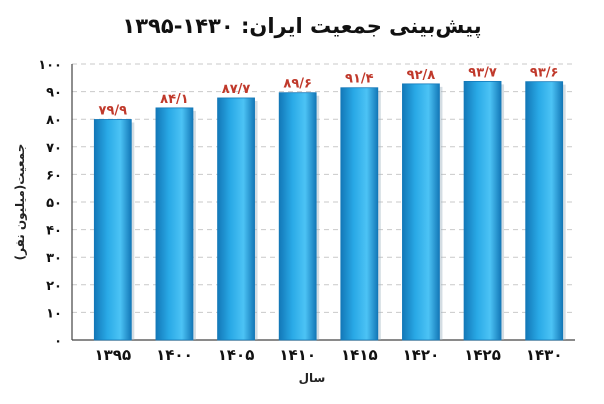 This screenshot has height=404, width=604. I want to click on data-label: ۹۱/۴, so click(359, 79).